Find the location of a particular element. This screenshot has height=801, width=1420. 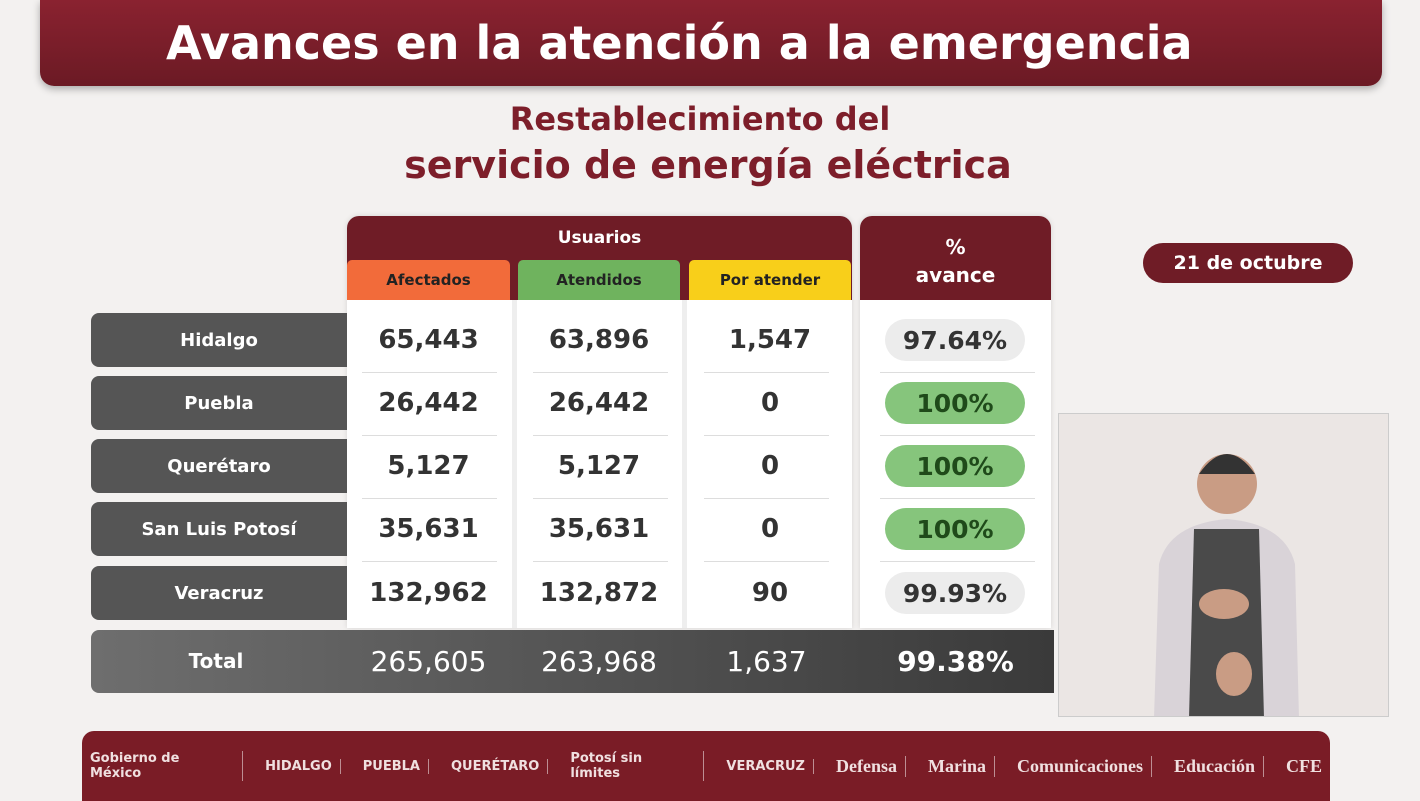

footer-logo: Defensa is located at coordinates (867, 766).